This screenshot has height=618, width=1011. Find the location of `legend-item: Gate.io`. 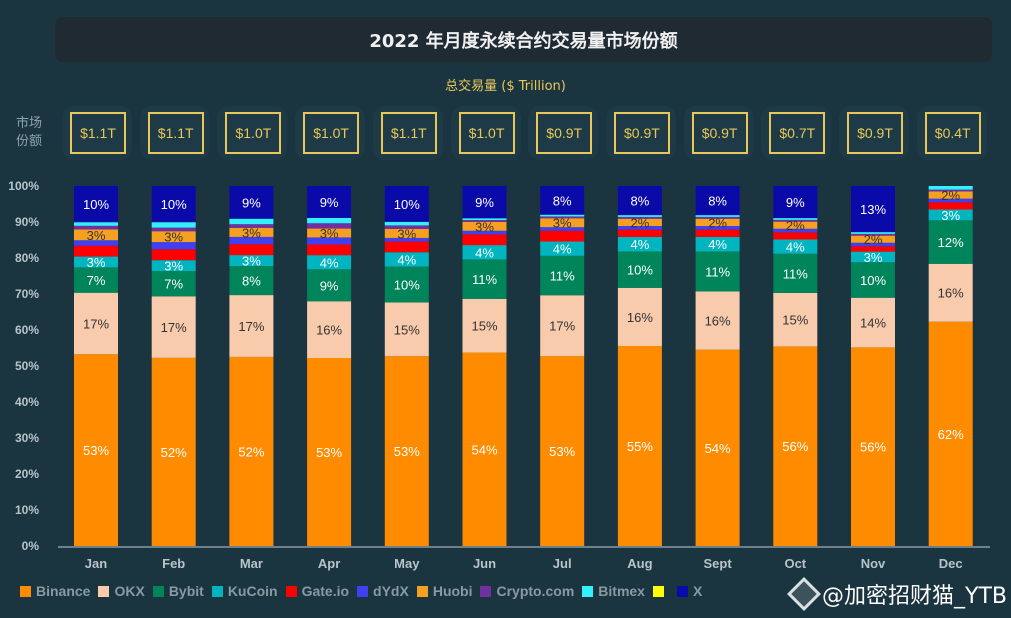

legend-item: Gate.io is located at coordinates (317, 591).